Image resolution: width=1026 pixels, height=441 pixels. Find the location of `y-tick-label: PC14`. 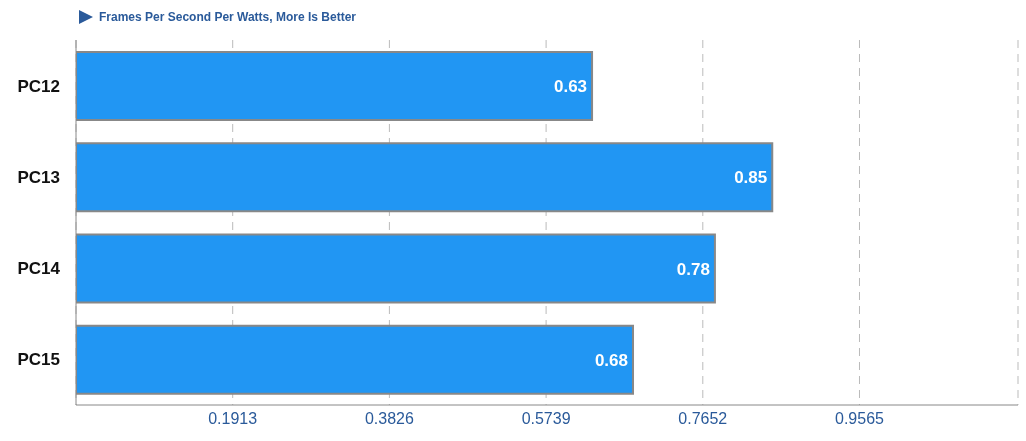

y-tick-label: PC14 is located at coordinates (39, 269).